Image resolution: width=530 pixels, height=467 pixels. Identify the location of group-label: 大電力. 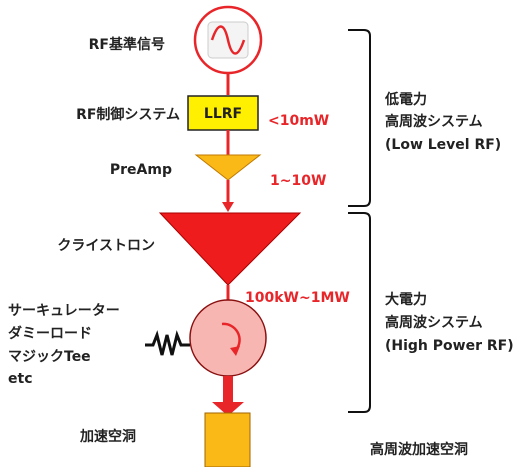
(406, 299).